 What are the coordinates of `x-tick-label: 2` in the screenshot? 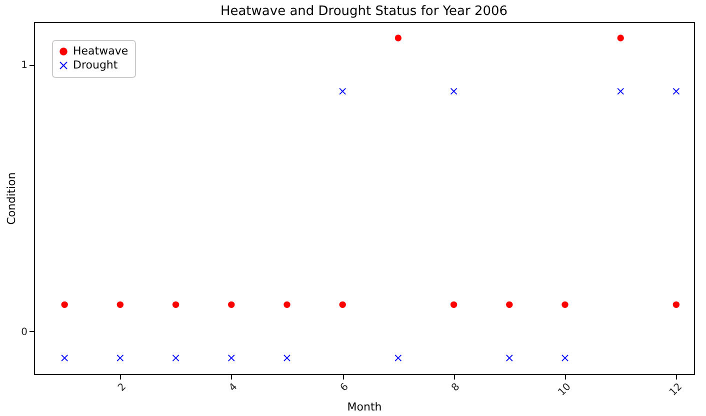 It's located at (122, 388).